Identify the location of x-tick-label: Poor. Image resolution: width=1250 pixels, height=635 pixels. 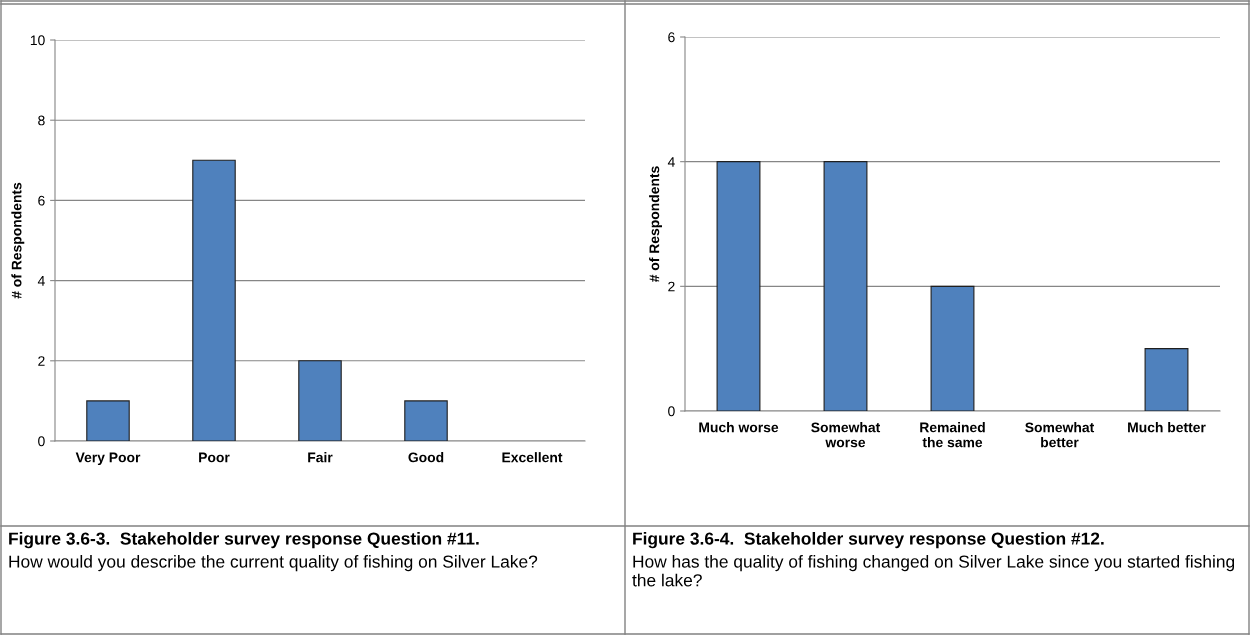
(214, 457).